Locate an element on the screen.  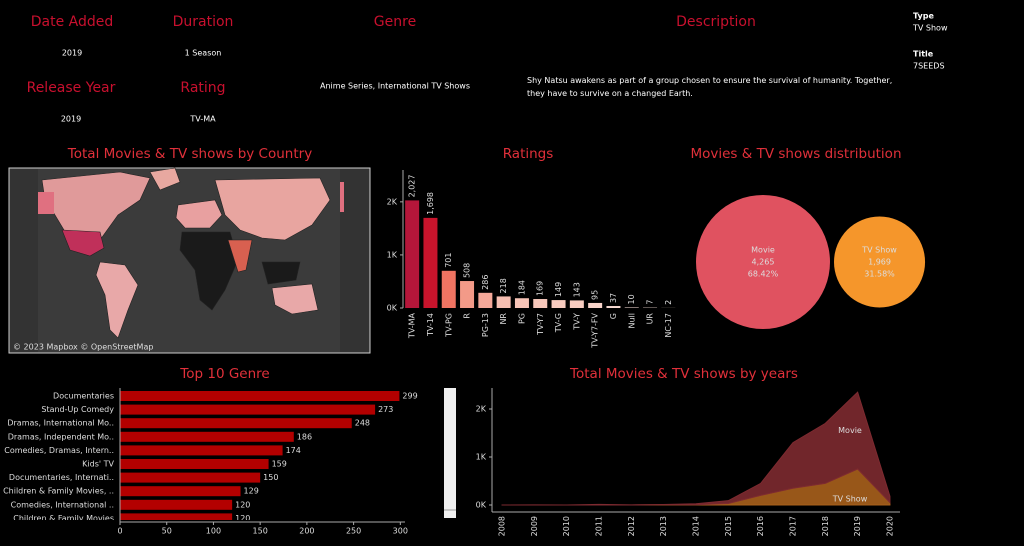
value-label: 129 is located at coordinates (251, 491).